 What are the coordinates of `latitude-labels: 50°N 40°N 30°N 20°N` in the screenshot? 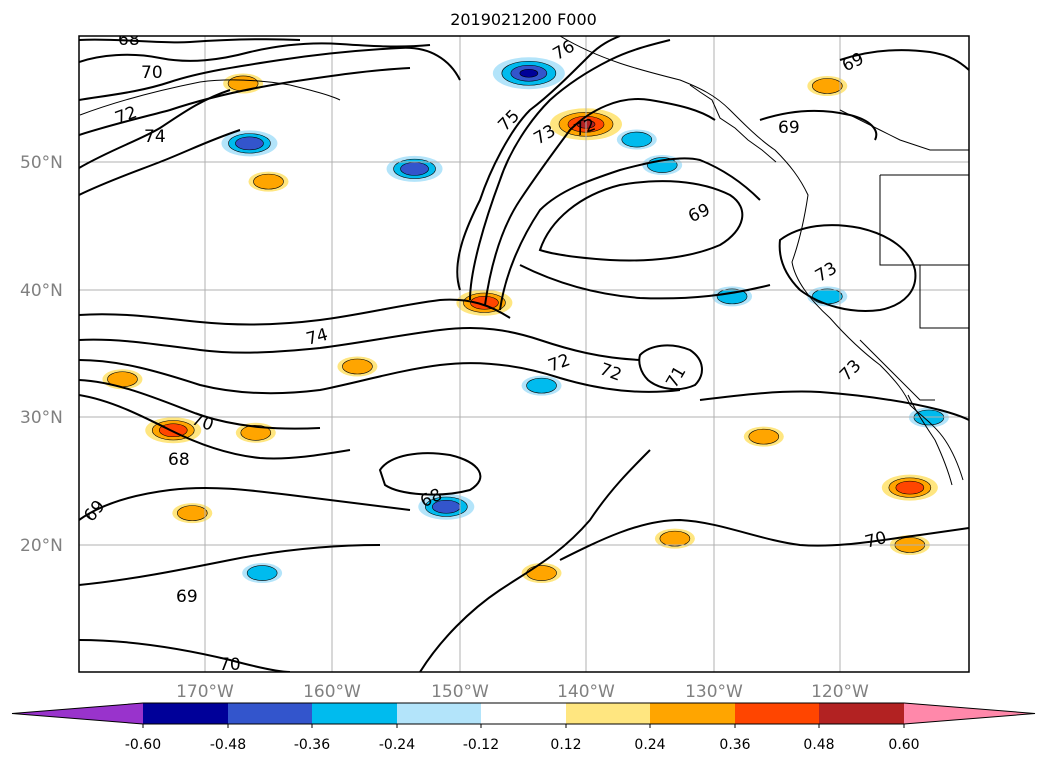 It's located at (41, 354).